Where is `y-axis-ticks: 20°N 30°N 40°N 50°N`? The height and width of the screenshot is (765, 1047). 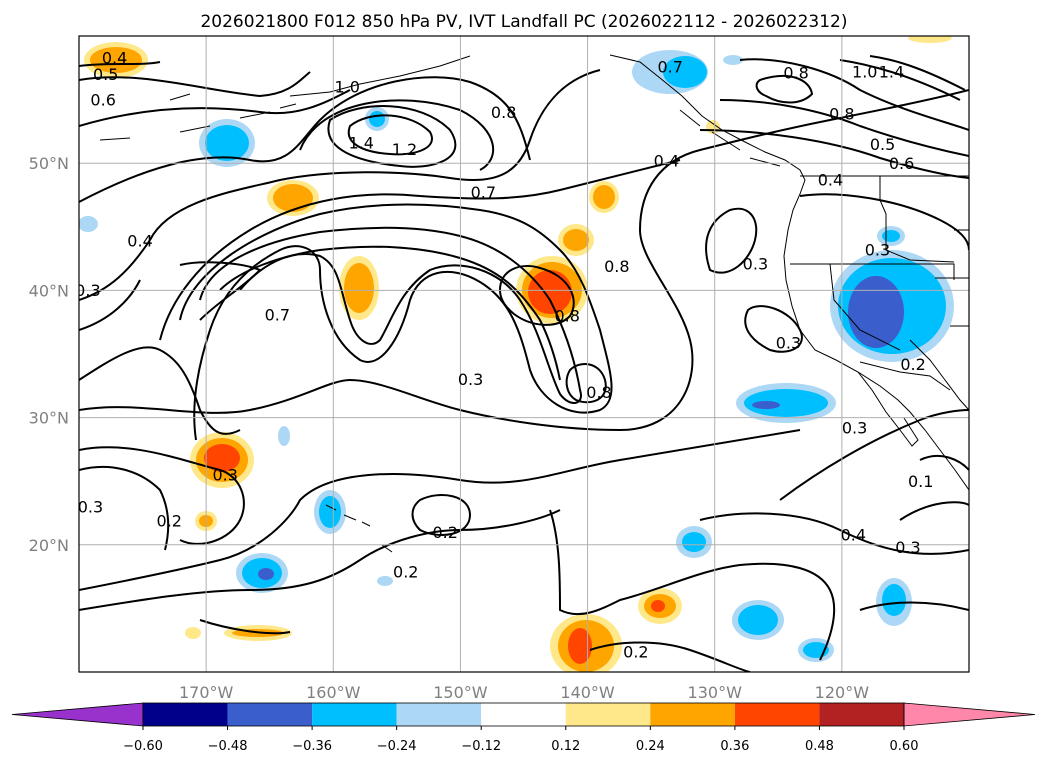 y-axis-ticks: 20°N 30°N 40°N 50°N is located at coordinates (49, 354).